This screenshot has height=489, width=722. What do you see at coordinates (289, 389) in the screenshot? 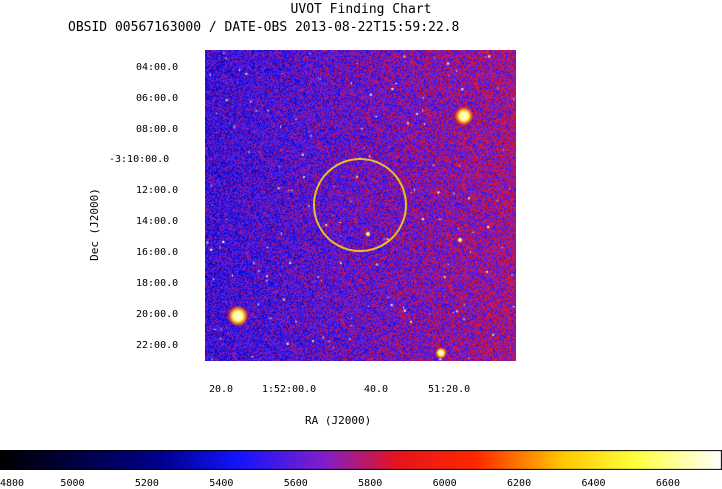
I see `x-tick-label: 1:52:00.0` at bounding box center [289, 389].